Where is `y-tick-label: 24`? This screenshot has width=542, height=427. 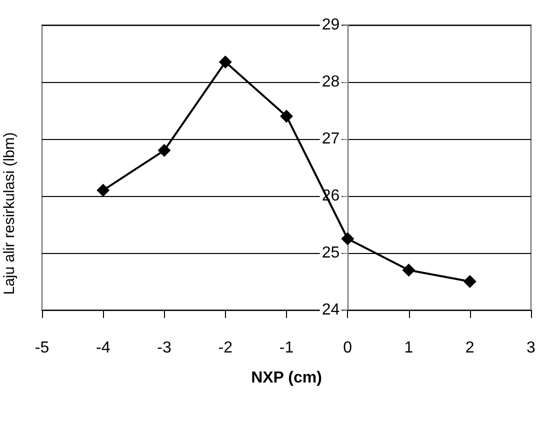
y-tick-label: 24 is located at coordinates (331, 310).